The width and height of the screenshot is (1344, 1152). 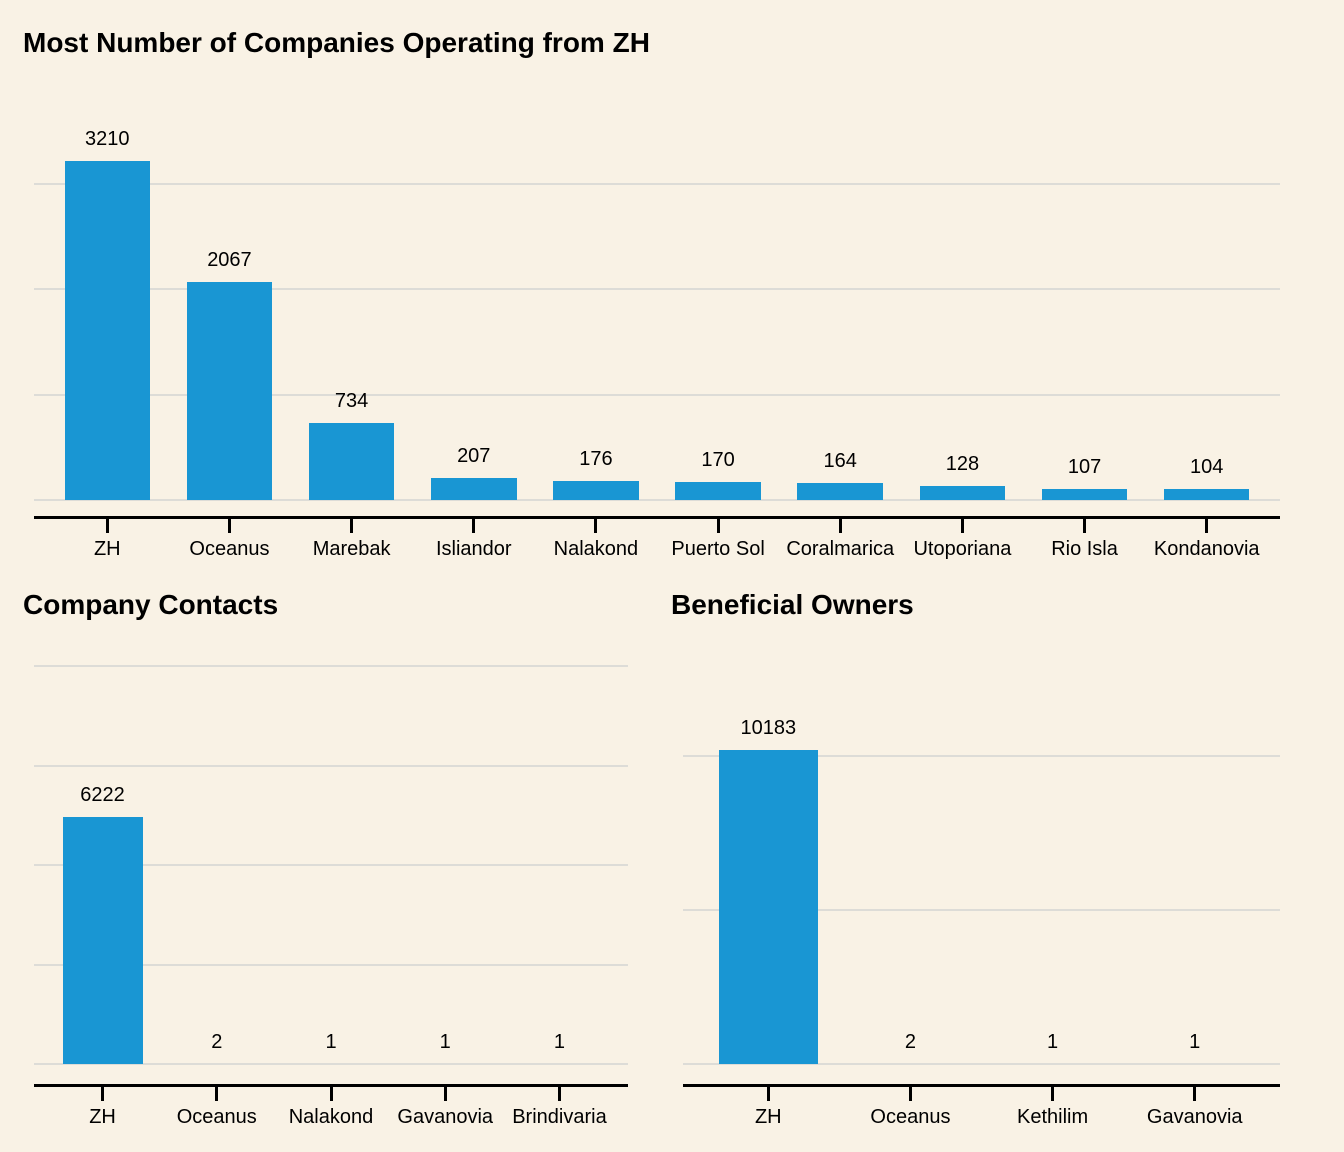 I want to click on bar-value-label: 10183, so click(x=768, y=727).